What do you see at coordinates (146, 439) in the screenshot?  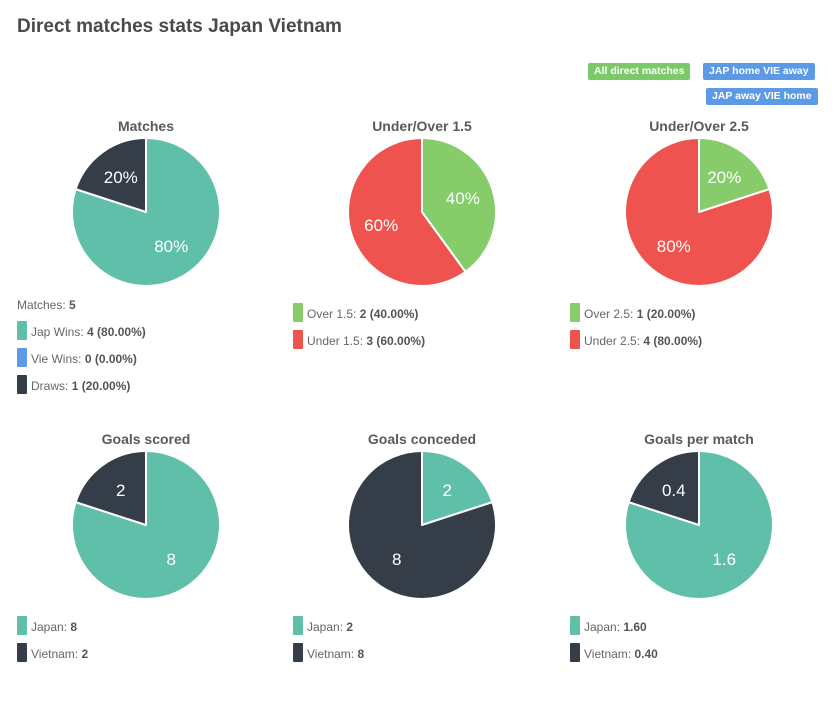 I see `chart-title: Goals scored` at bounding box center [146, 439].